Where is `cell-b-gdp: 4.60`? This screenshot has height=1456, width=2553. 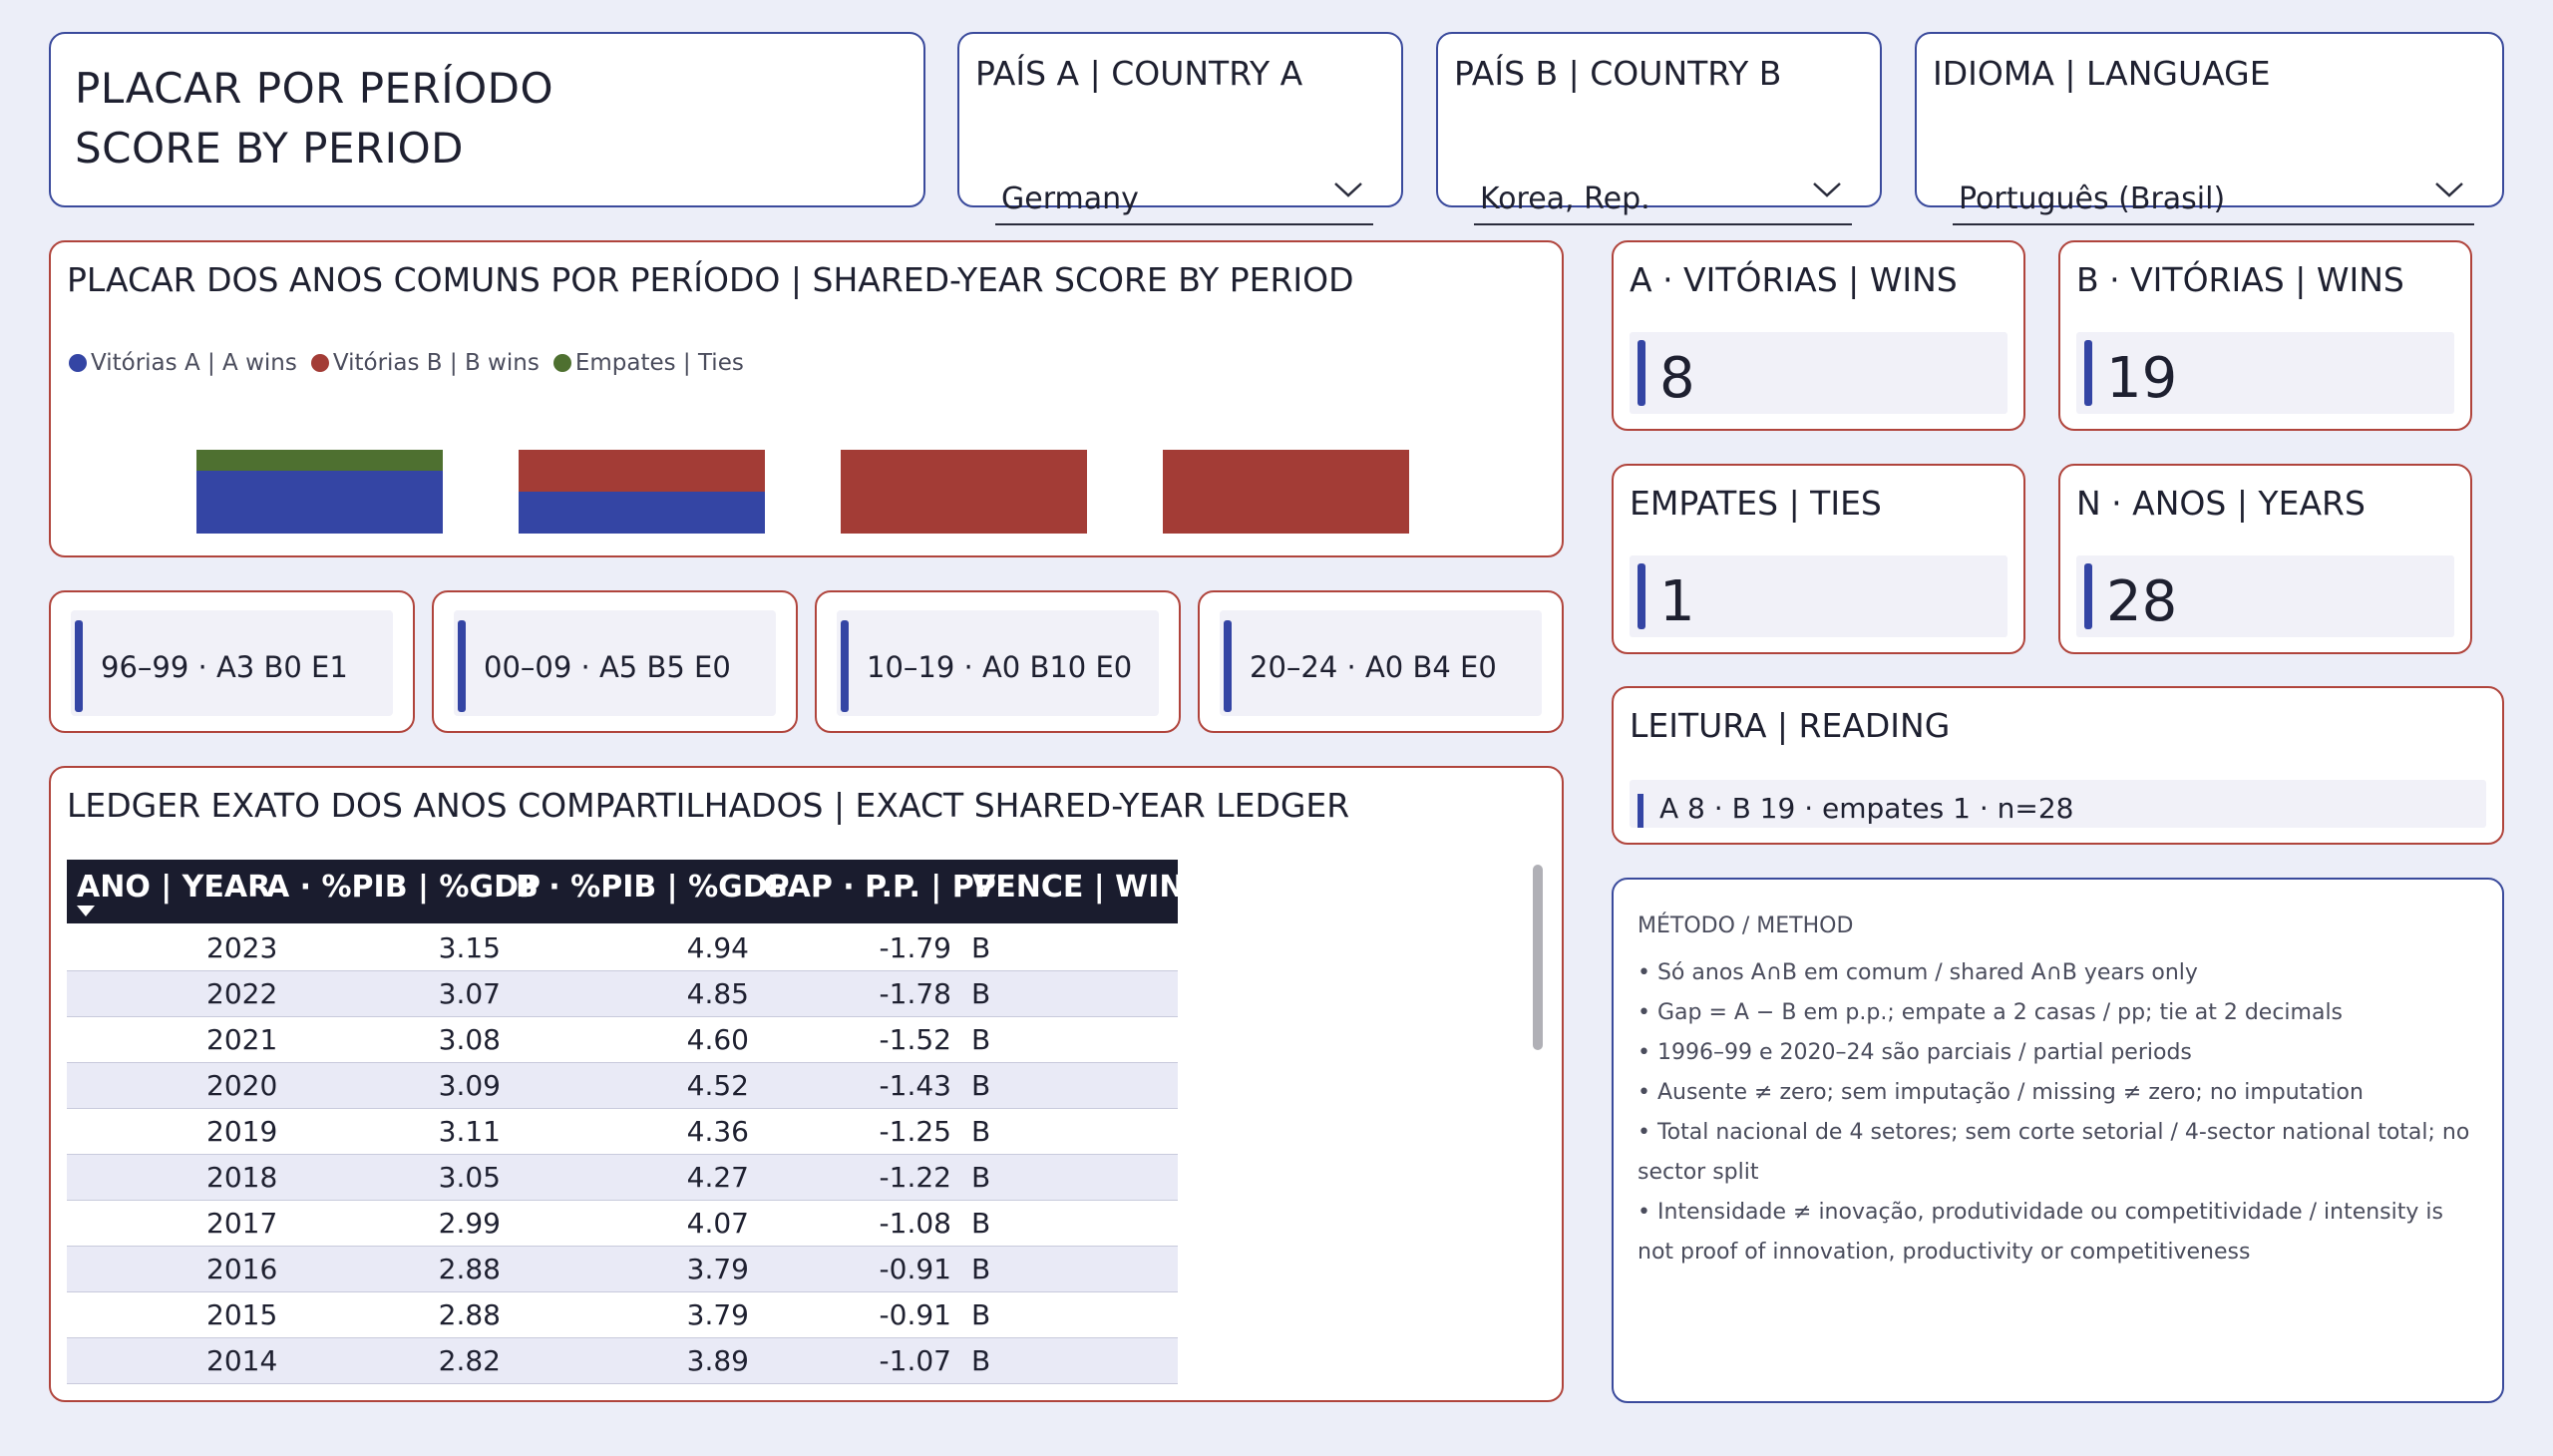
cell-b-gdp: 4.60 is located at coordinates (718, 1039).